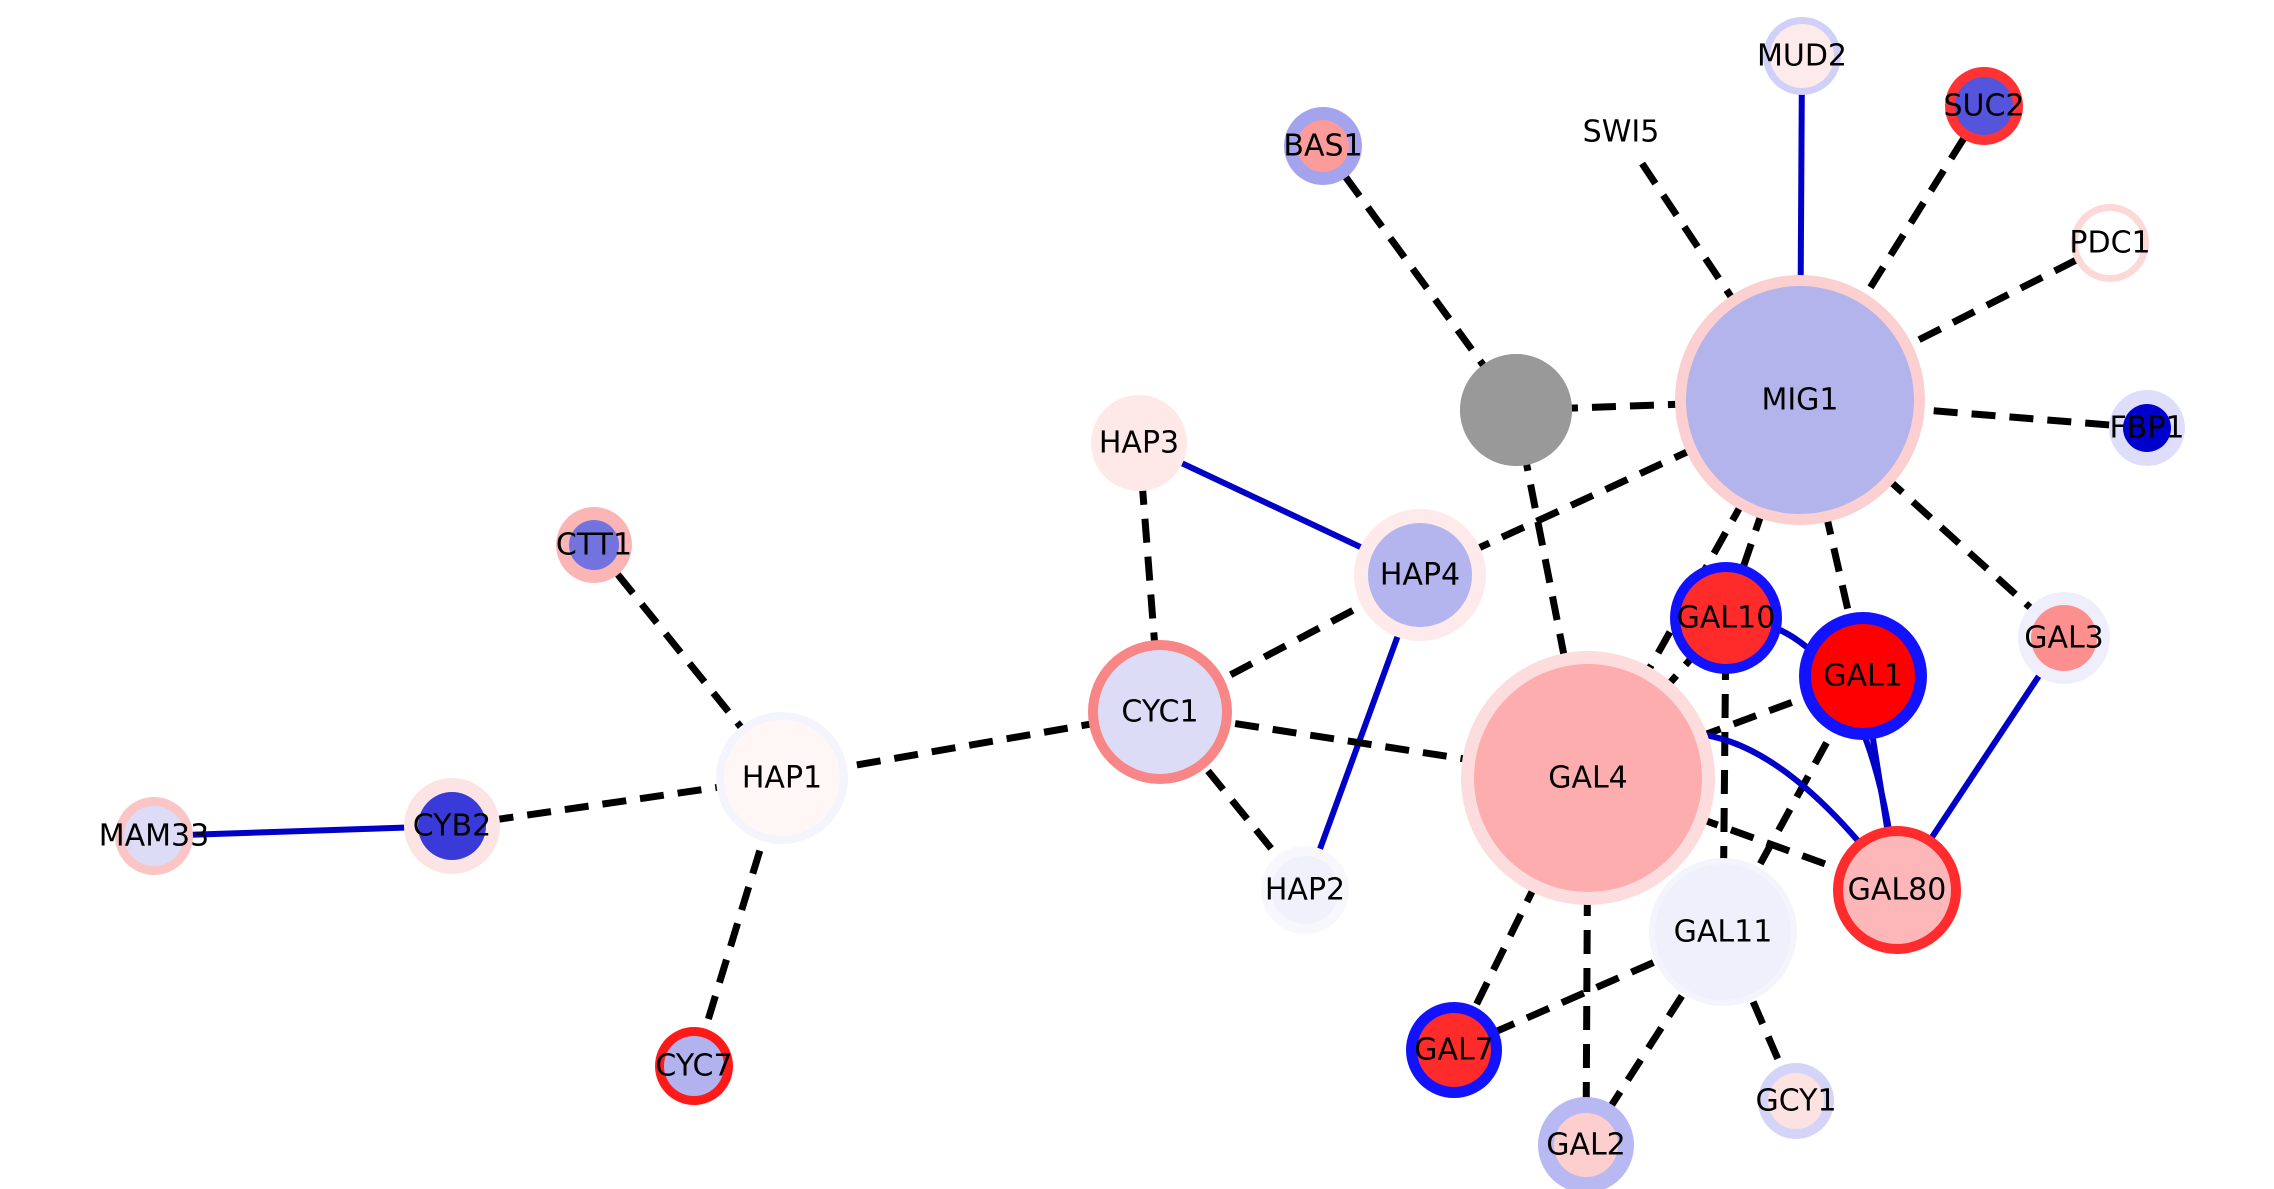 Image resolution: width=2274 pixels, height=1189 pixels. Describe the element at coordinates (303, 831) in the screenshot. I see `edge-mam33-cyb2` at that location.